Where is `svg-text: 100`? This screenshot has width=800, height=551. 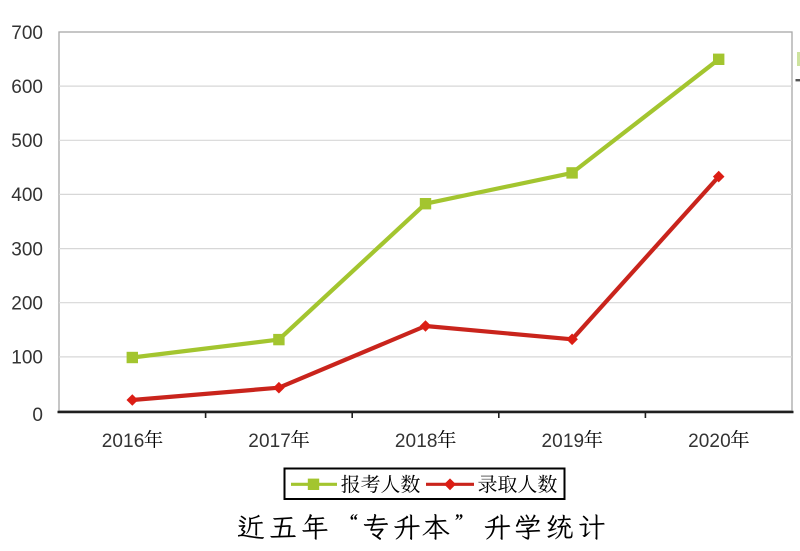
svg-text: 100 is located at coordinates (27, 358).